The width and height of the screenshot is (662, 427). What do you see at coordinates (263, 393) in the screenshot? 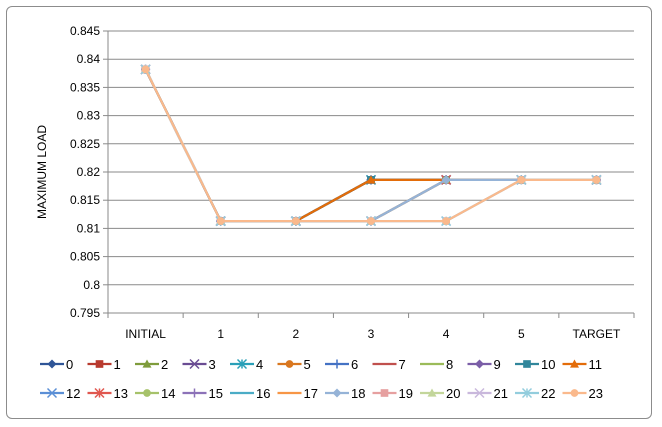
I see `legend-label: 16` at bounding box center [263, 393].